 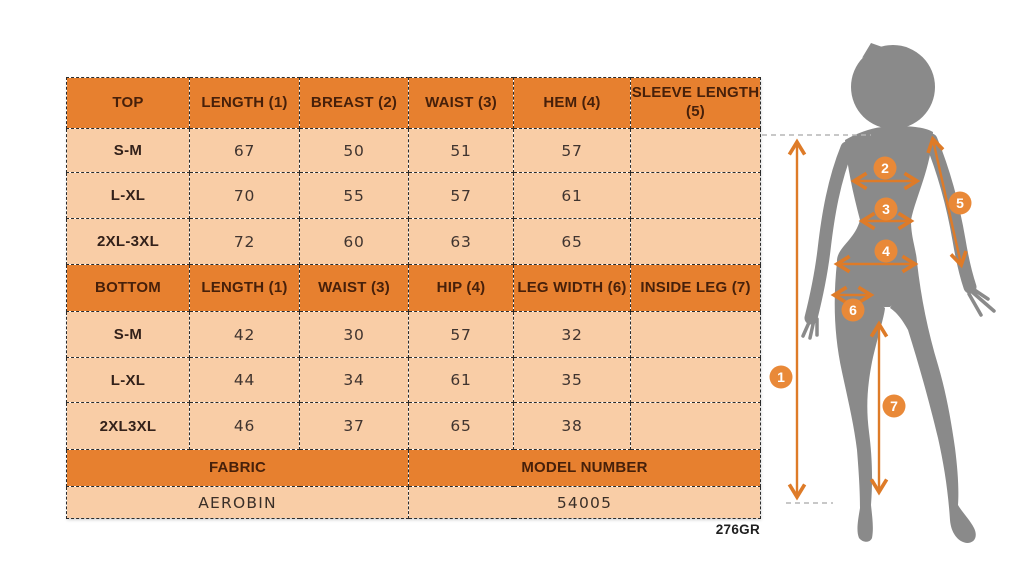 What do you see at coordinates (354, 426) in the screenshot?
I see `table-cell: 37` at bounding box center [354, 426].